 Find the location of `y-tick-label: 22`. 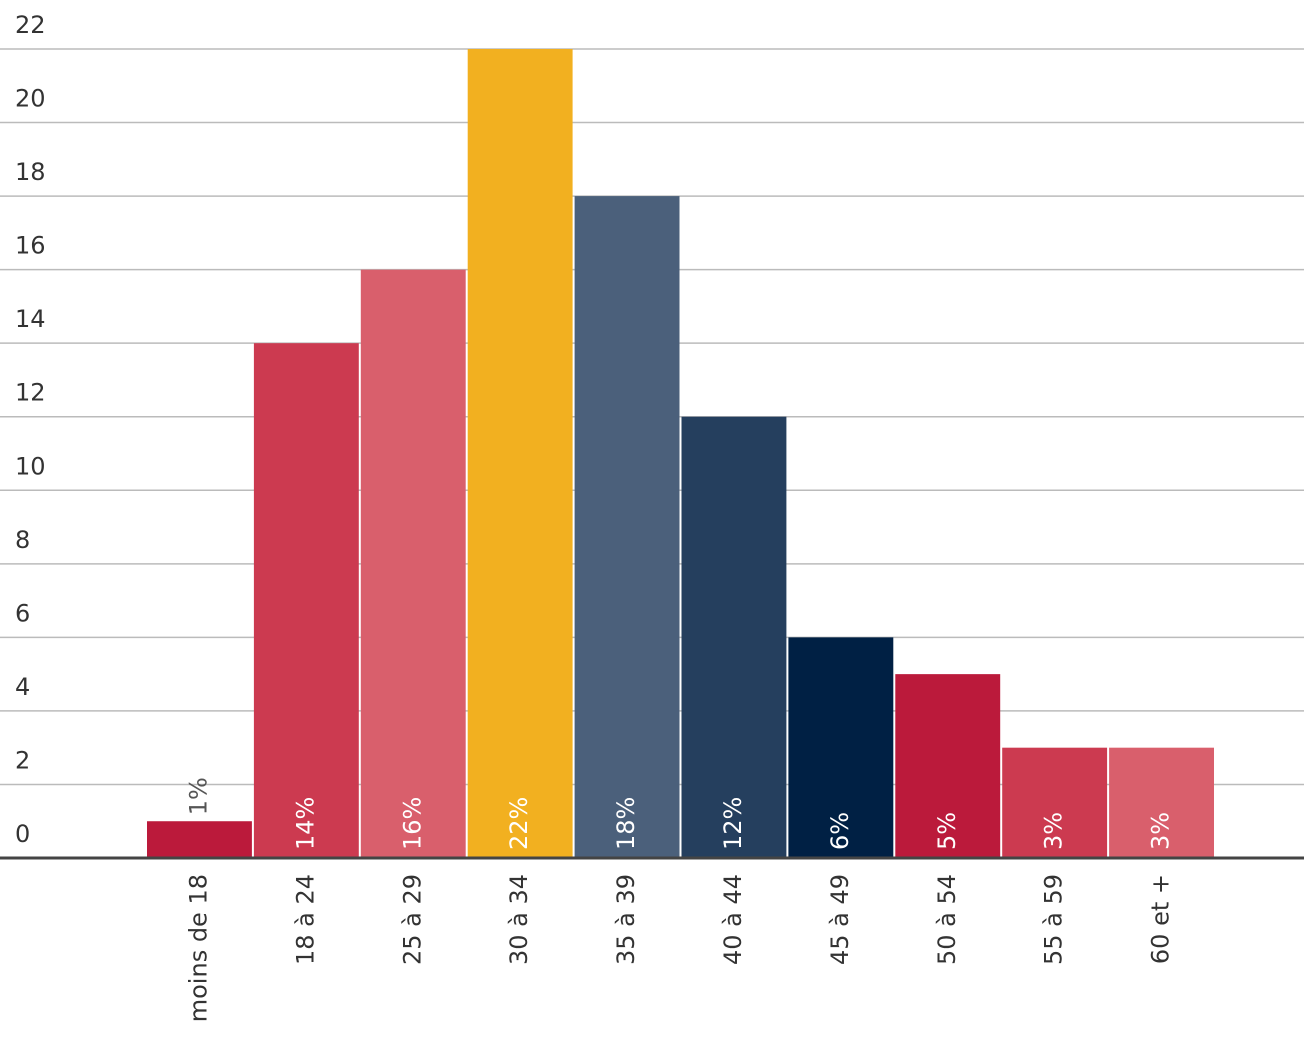

y-tick-label: 22 is located at coordinates (30, 25).